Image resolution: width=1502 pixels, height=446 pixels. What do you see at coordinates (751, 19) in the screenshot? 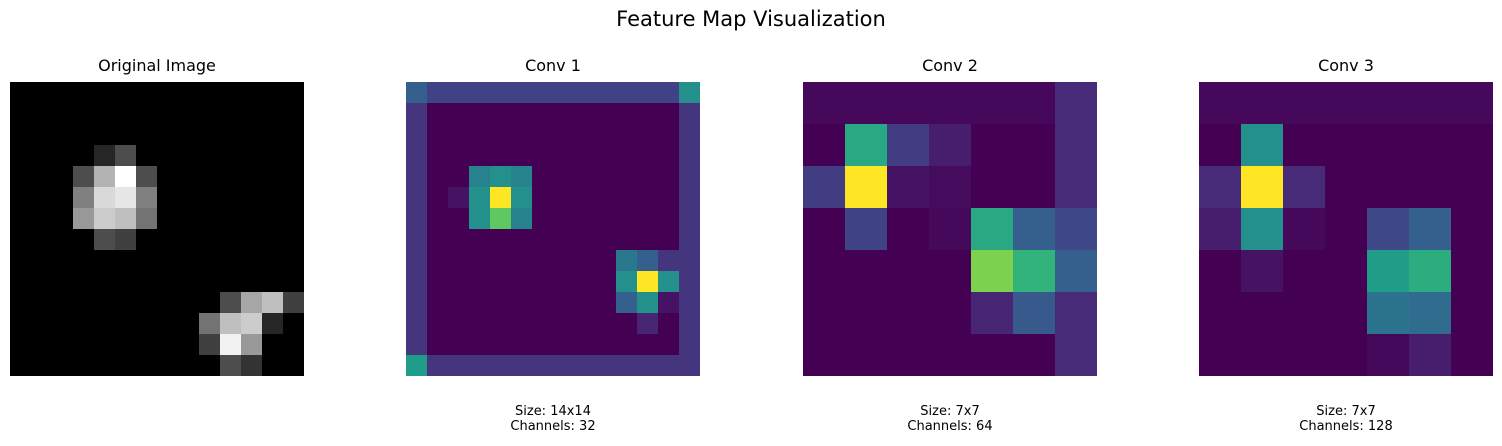
I see `figure-title: Feature Map Visualization` at bounding box center [751, 19].